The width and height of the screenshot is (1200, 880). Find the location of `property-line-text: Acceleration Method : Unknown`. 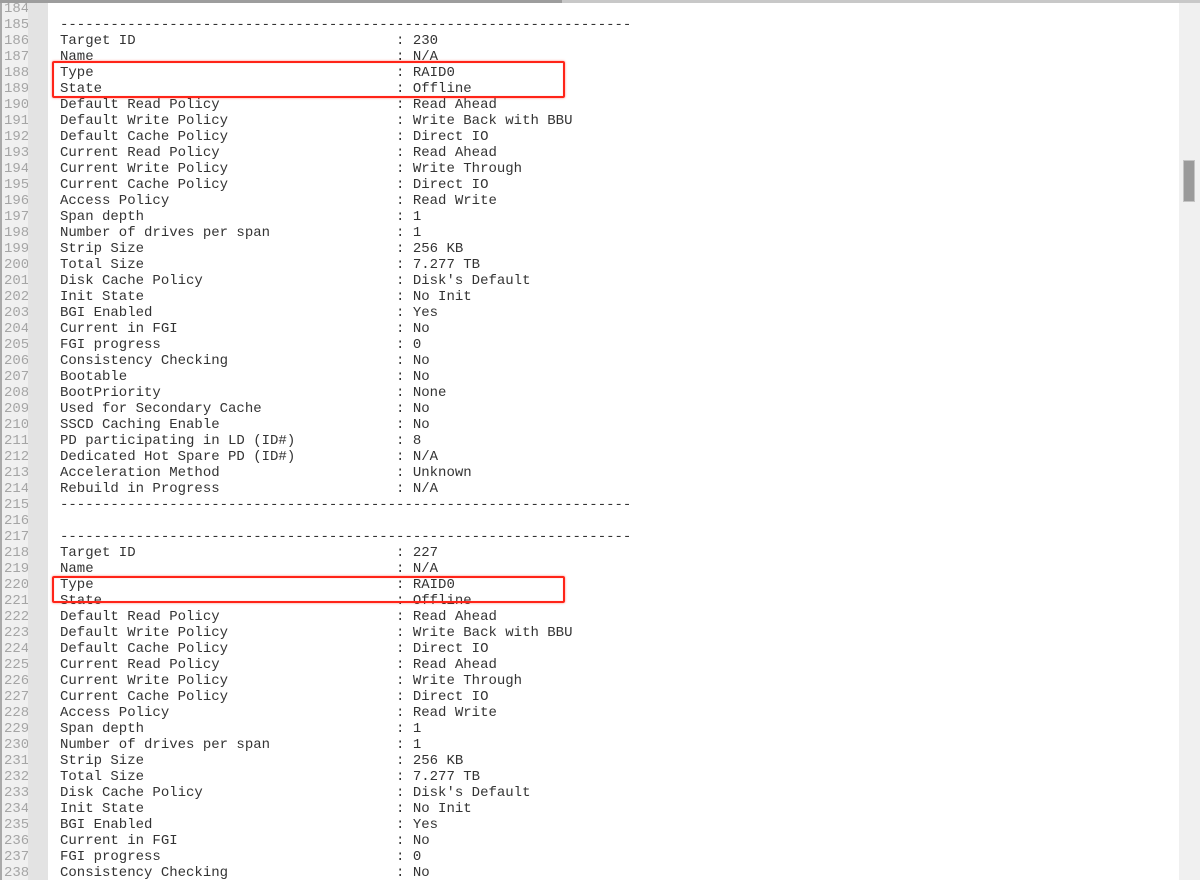

property-line-text: Acceleration Method : Unknown is located at coordinates (613, 473).